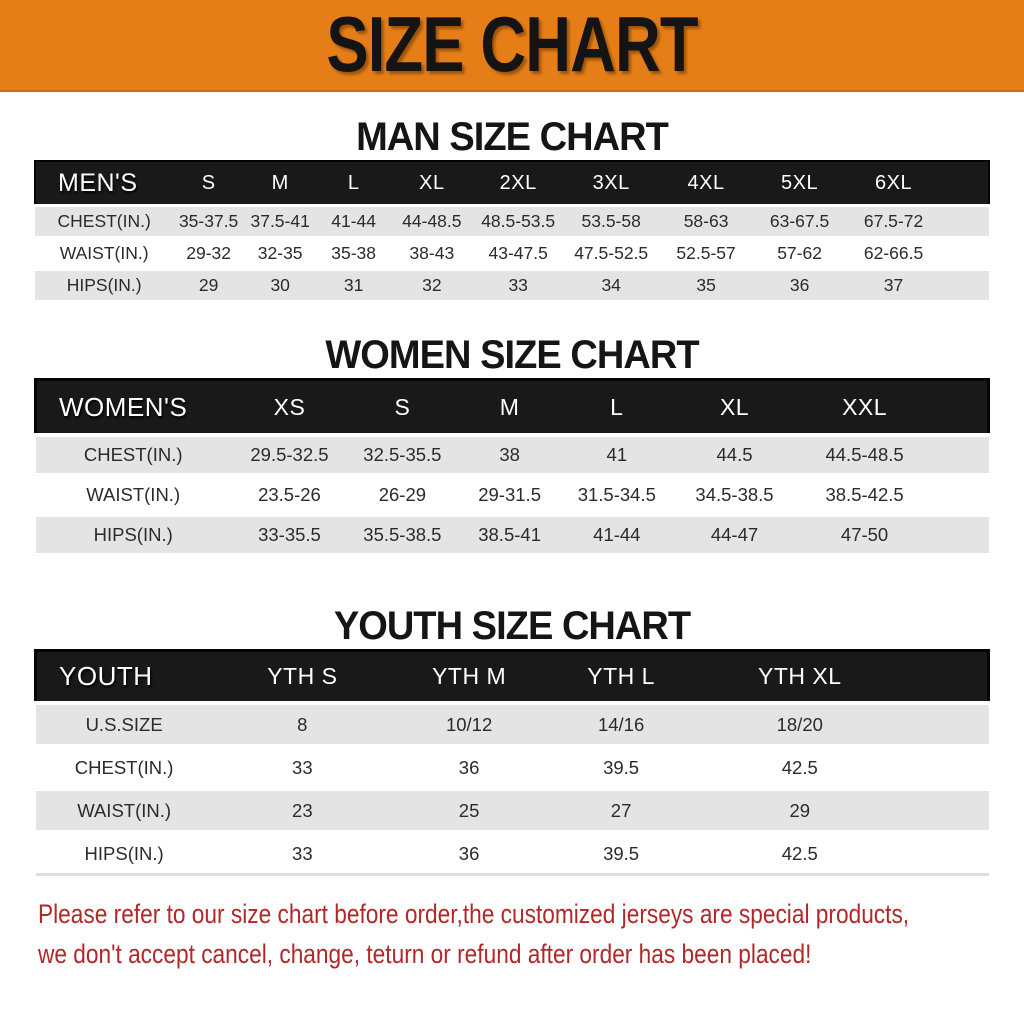 Image resolution: width=1024 pixels, height=1019 pixels. I want to click on size-cell: 58-63, so click(706, 221).